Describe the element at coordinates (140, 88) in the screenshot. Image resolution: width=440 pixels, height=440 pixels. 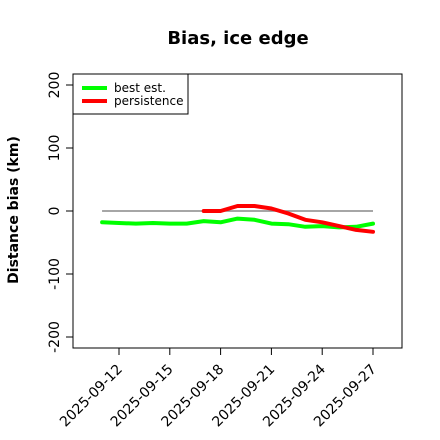
I see `legend-label: best est.` at that location.